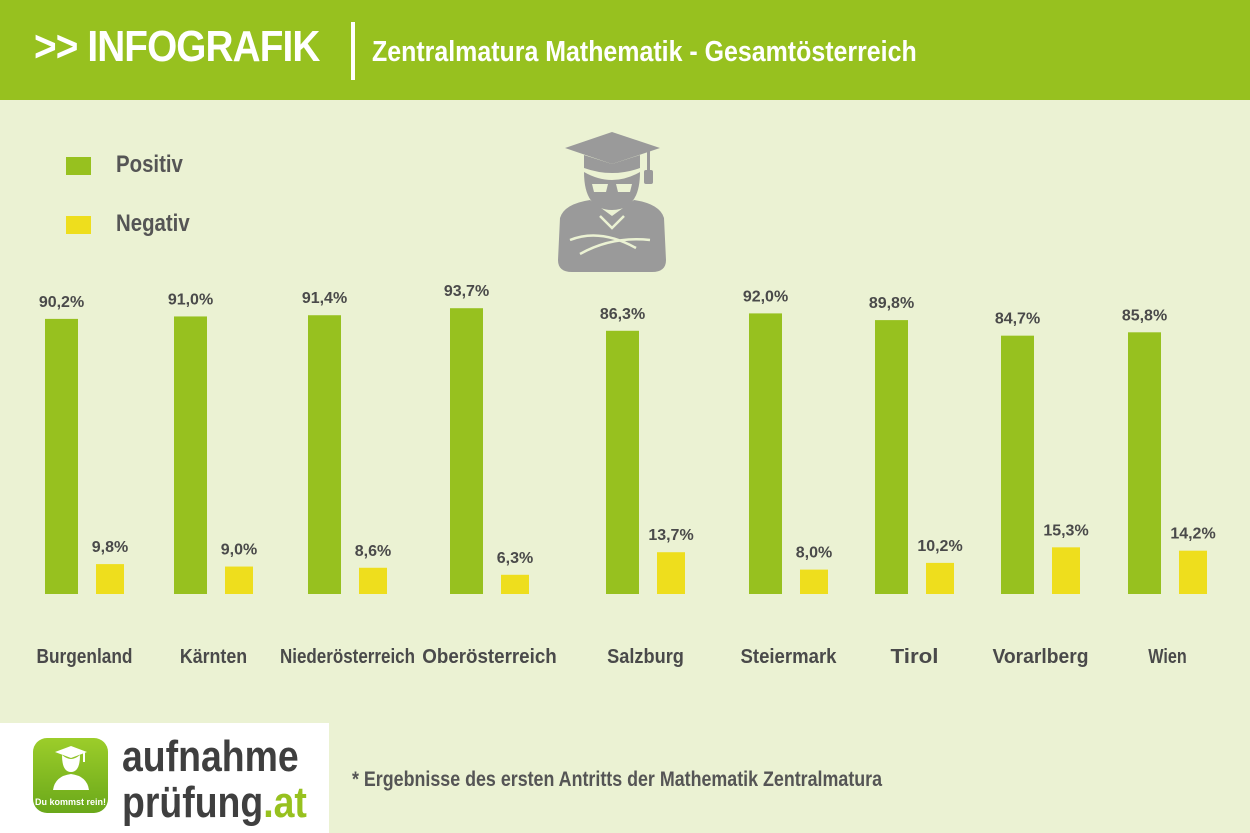 This screenshot has width=1250, height=833. Describe the element at coordinates (61, 456) in the screenshot. I see `bar-positiv-burgenland` at that location.